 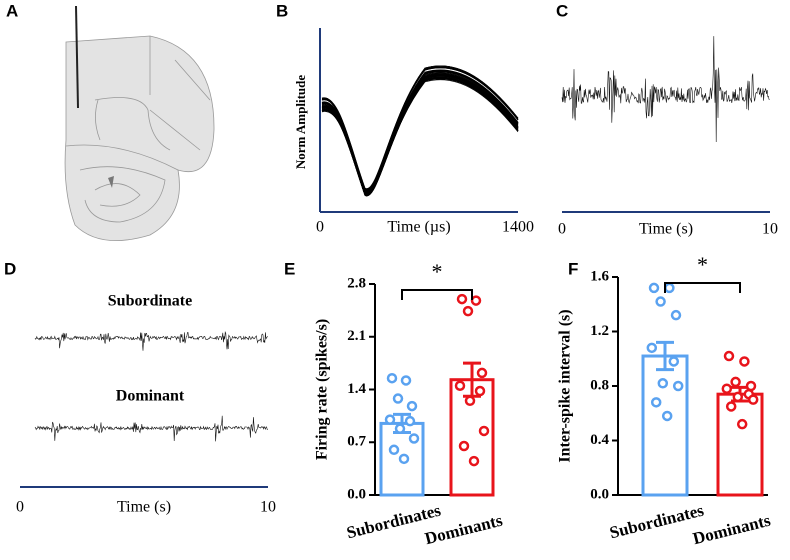 What do you see at coordinates (599, 331) in the screenshot?
I see `y-tick-label: 1.2` at bounding box center [599, 331].